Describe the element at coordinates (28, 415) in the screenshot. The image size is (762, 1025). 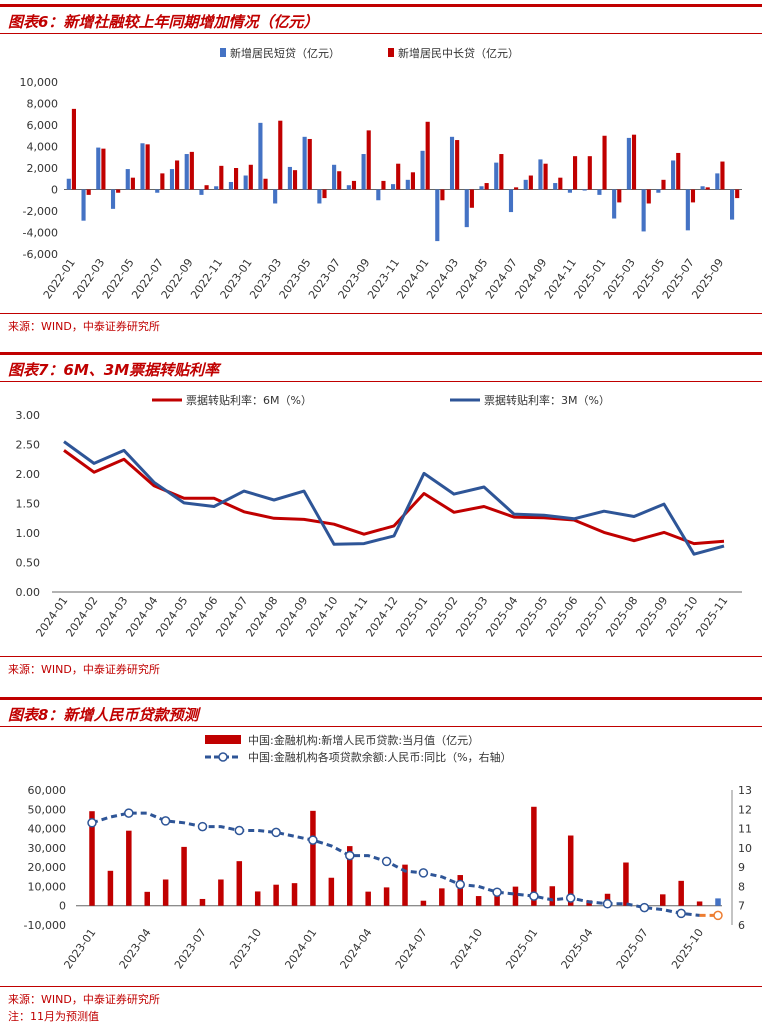
I see `y-tick-label: 3.00` at that location.